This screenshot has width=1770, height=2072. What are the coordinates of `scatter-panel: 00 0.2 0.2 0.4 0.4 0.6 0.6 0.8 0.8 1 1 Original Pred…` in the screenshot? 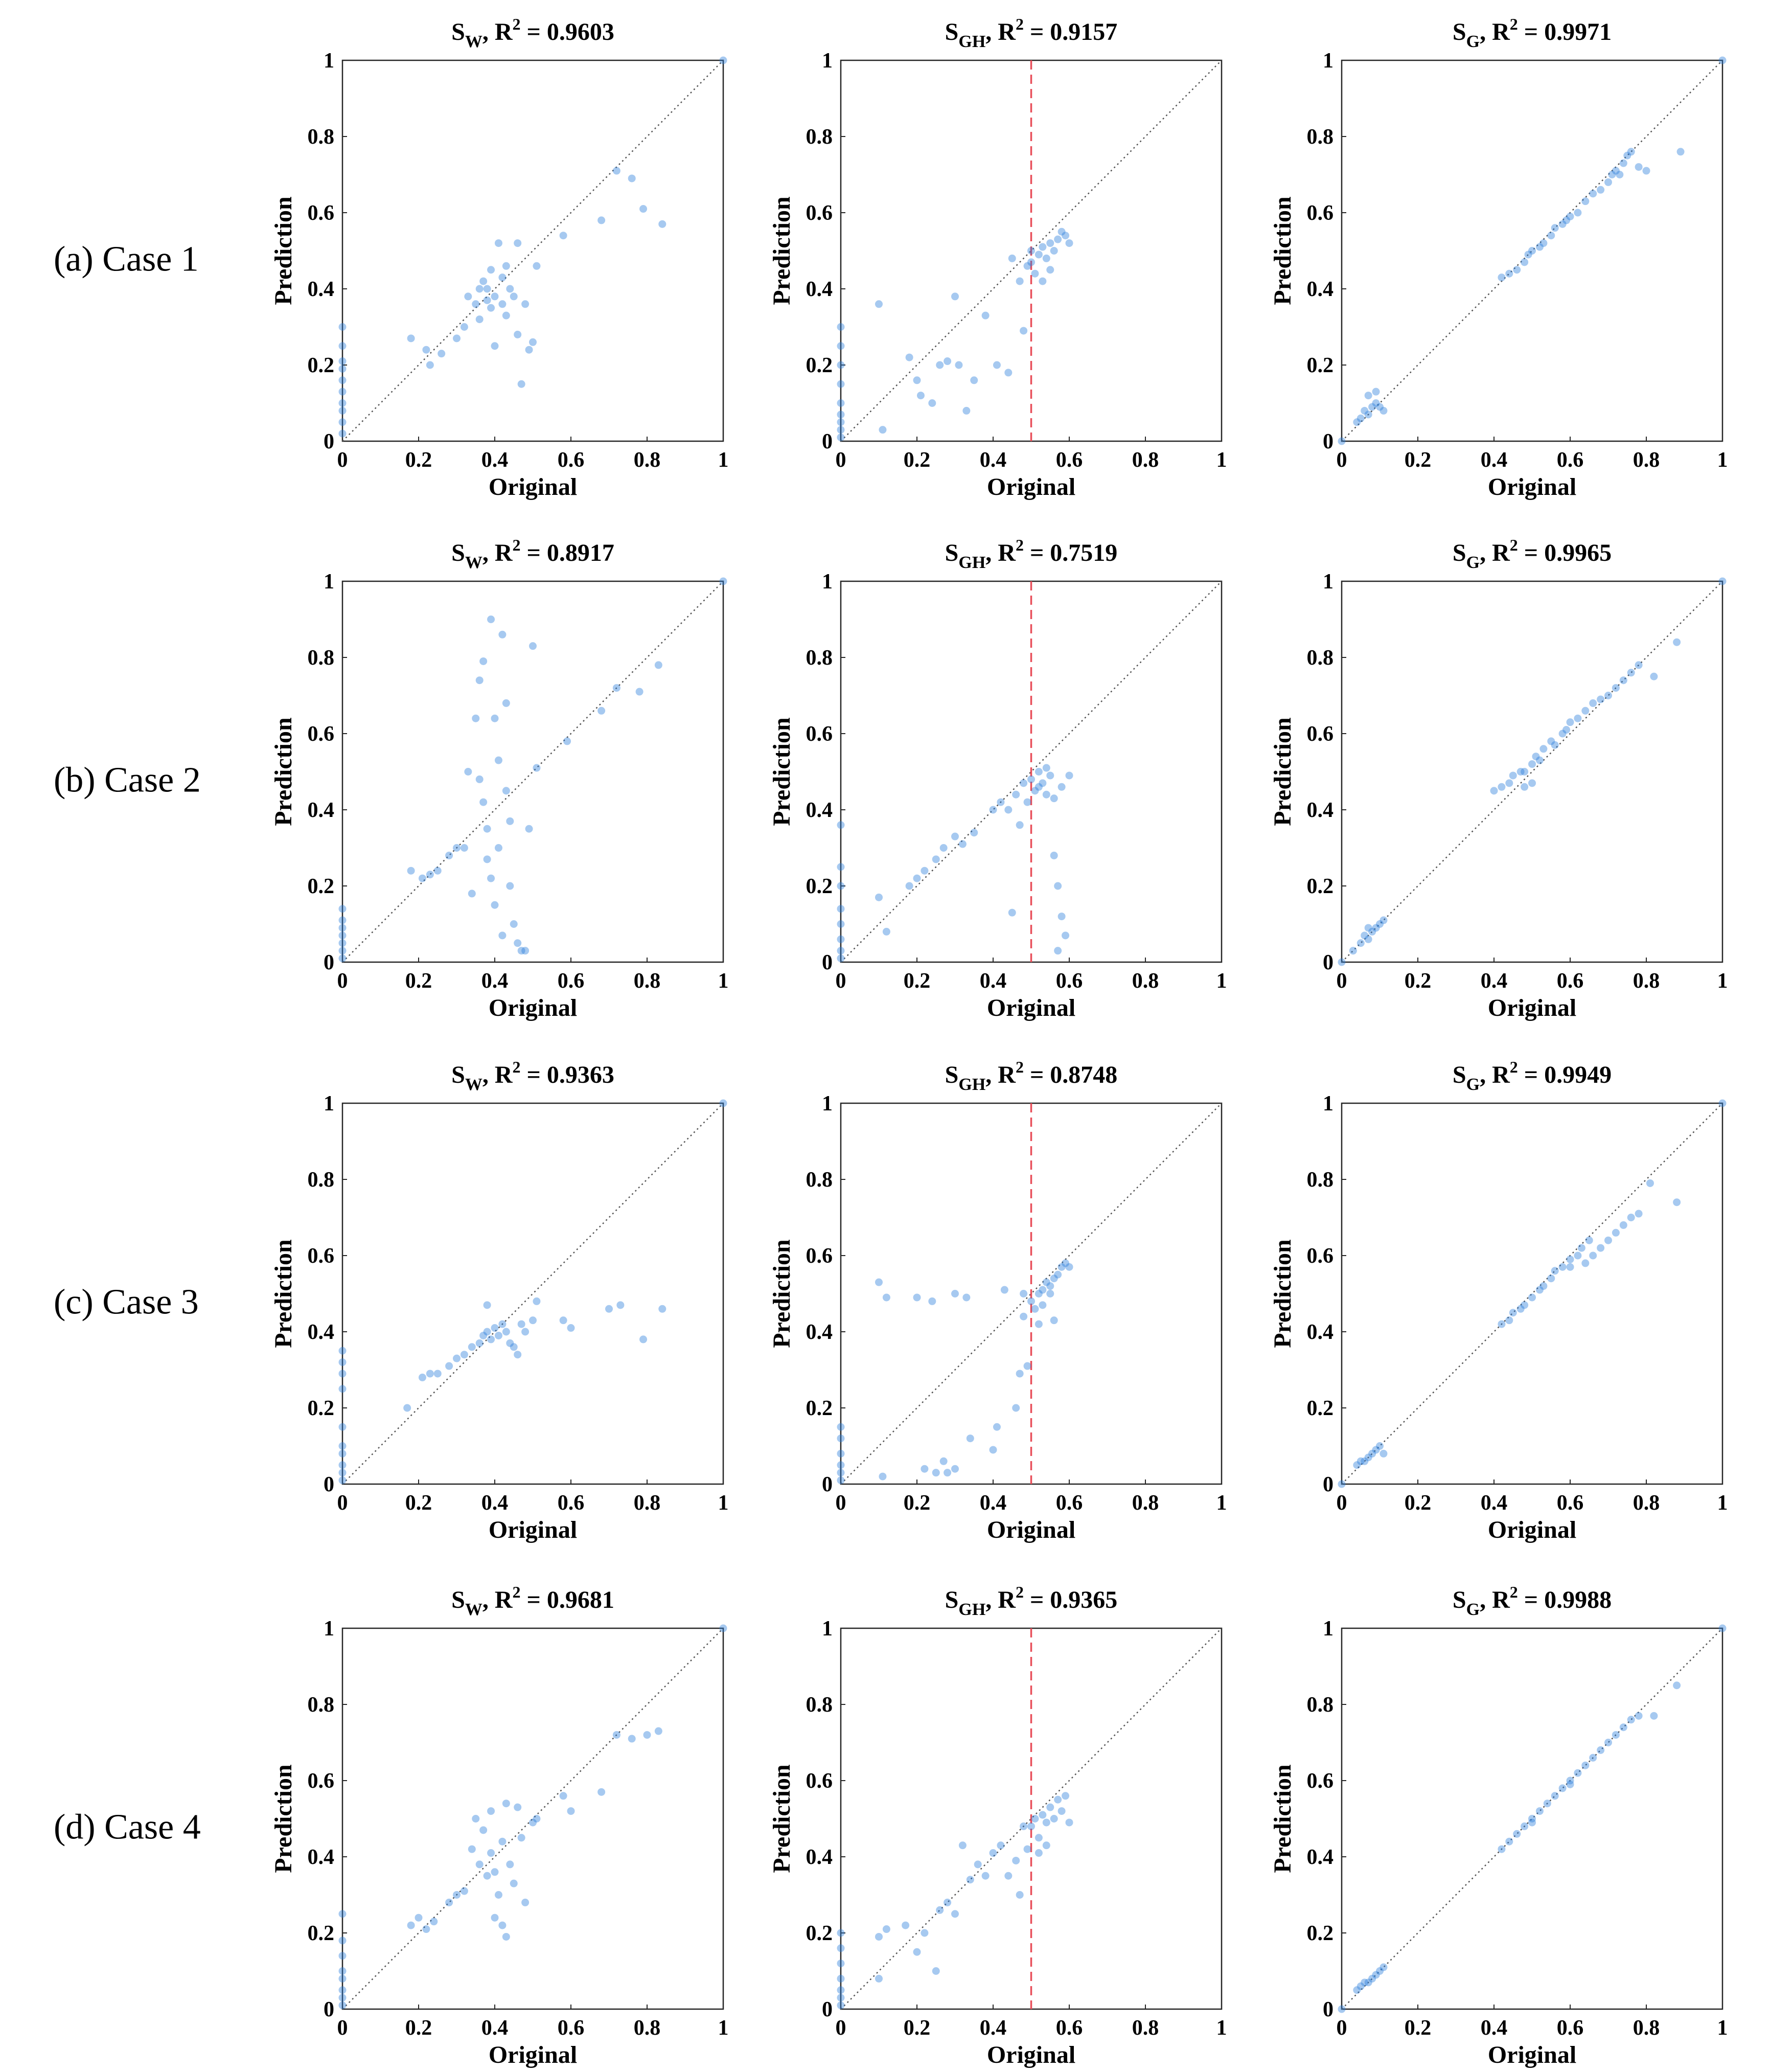 It's located at (997, 778).